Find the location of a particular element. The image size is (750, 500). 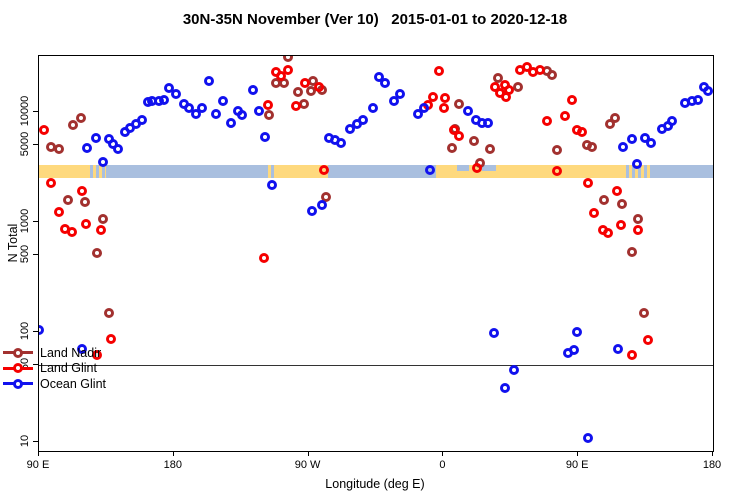

y-tick-label: 1000 is located at coordinates (25, 221).